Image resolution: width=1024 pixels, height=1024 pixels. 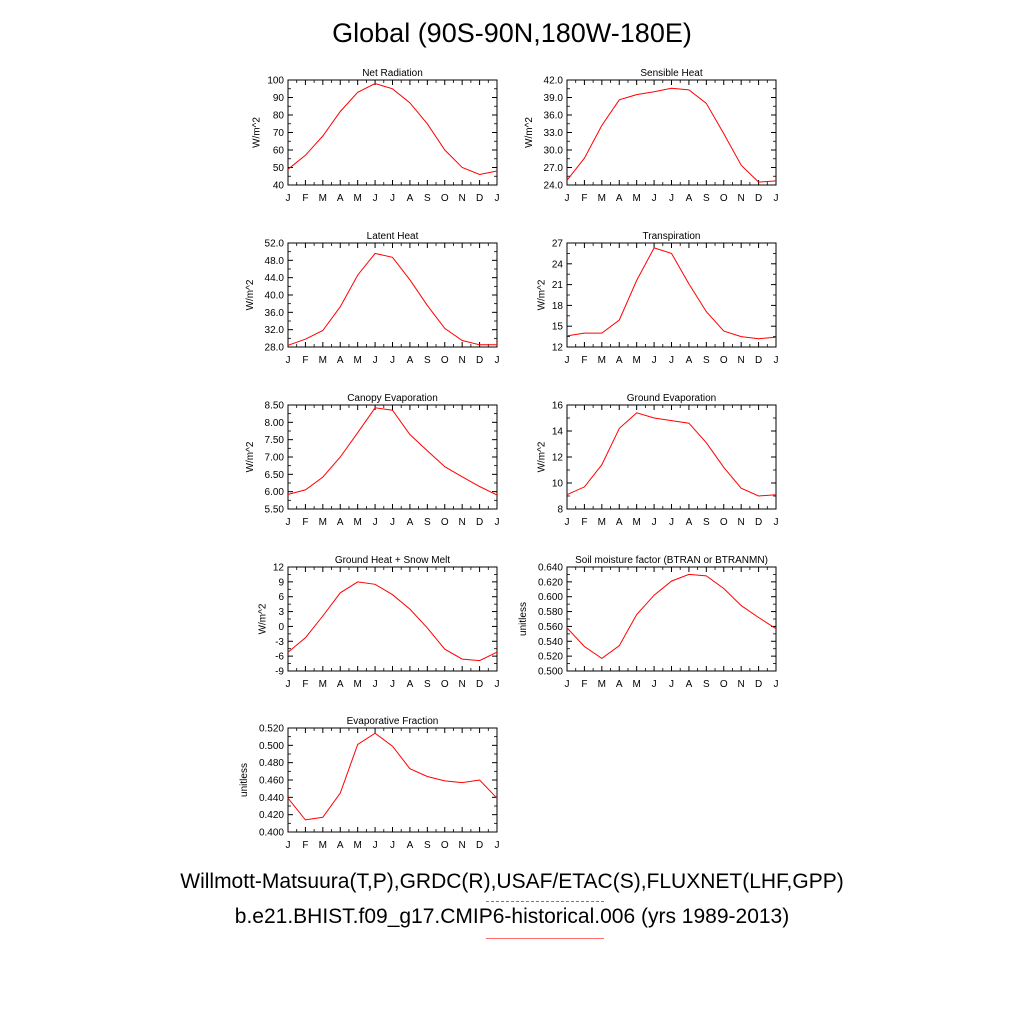 What do you see at coordinates (393, 560) in the screenshot?
I see `chart-title: Ground Heat + Snow Melt` at bounding box center [393, 560].